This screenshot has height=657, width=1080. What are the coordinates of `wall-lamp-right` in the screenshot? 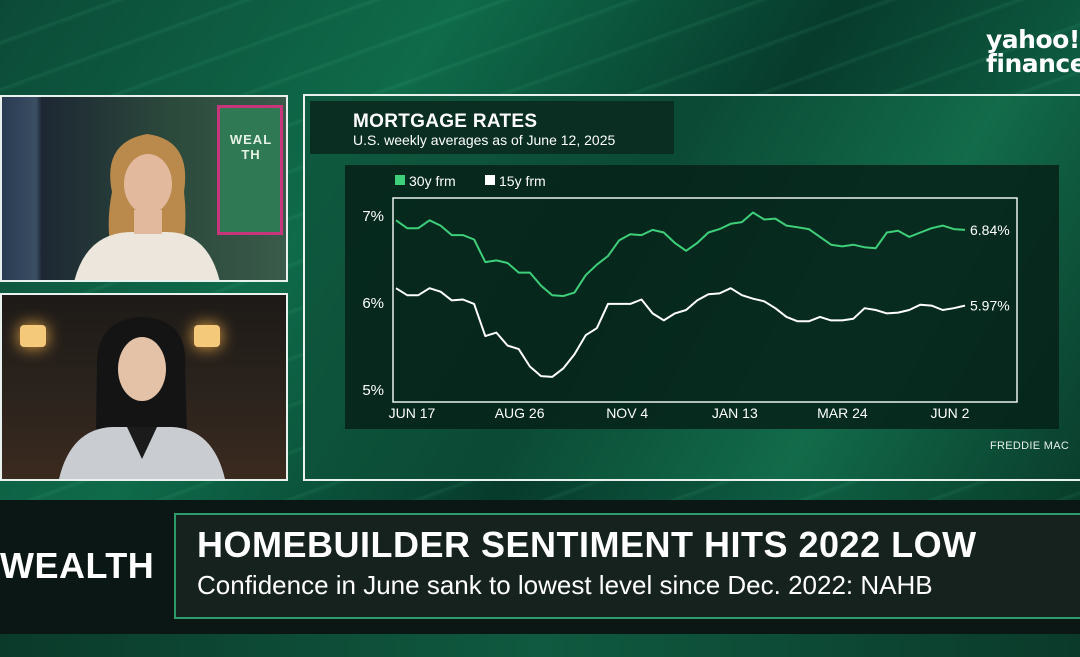 It's located at (207, 336).